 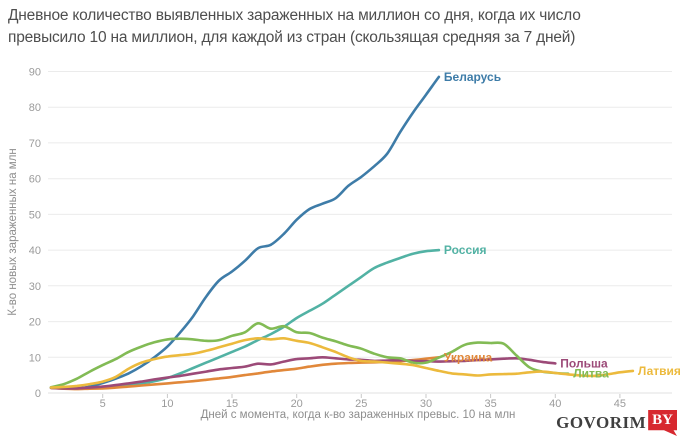 I want to click on govorim-logo: GOVORIM BY, so click(x=616, y=423).